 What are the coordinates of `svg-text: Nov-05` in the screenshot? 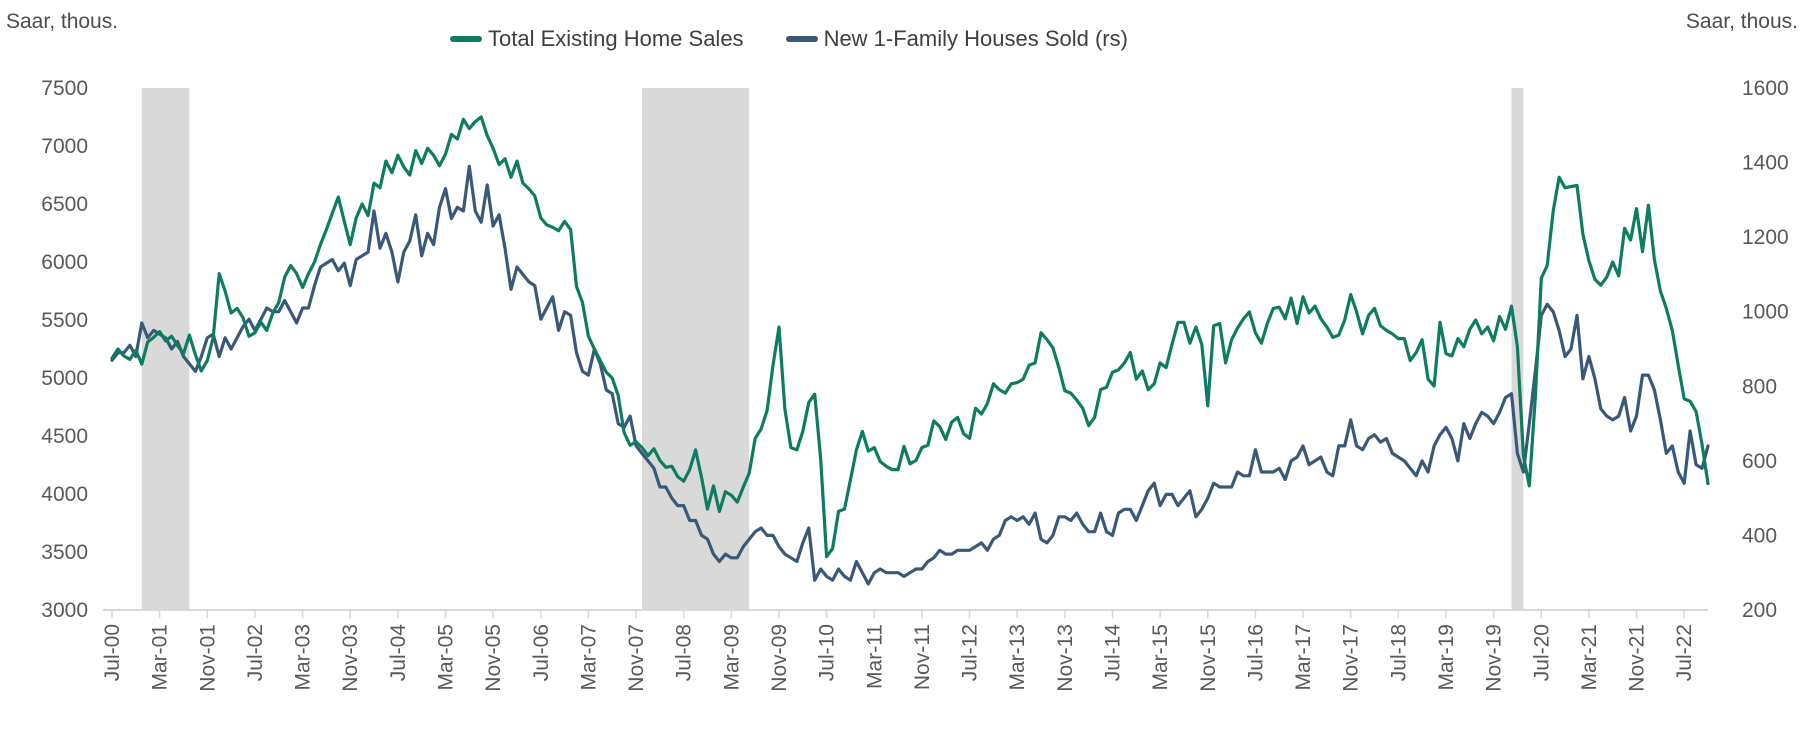 It's located at (493, 658).